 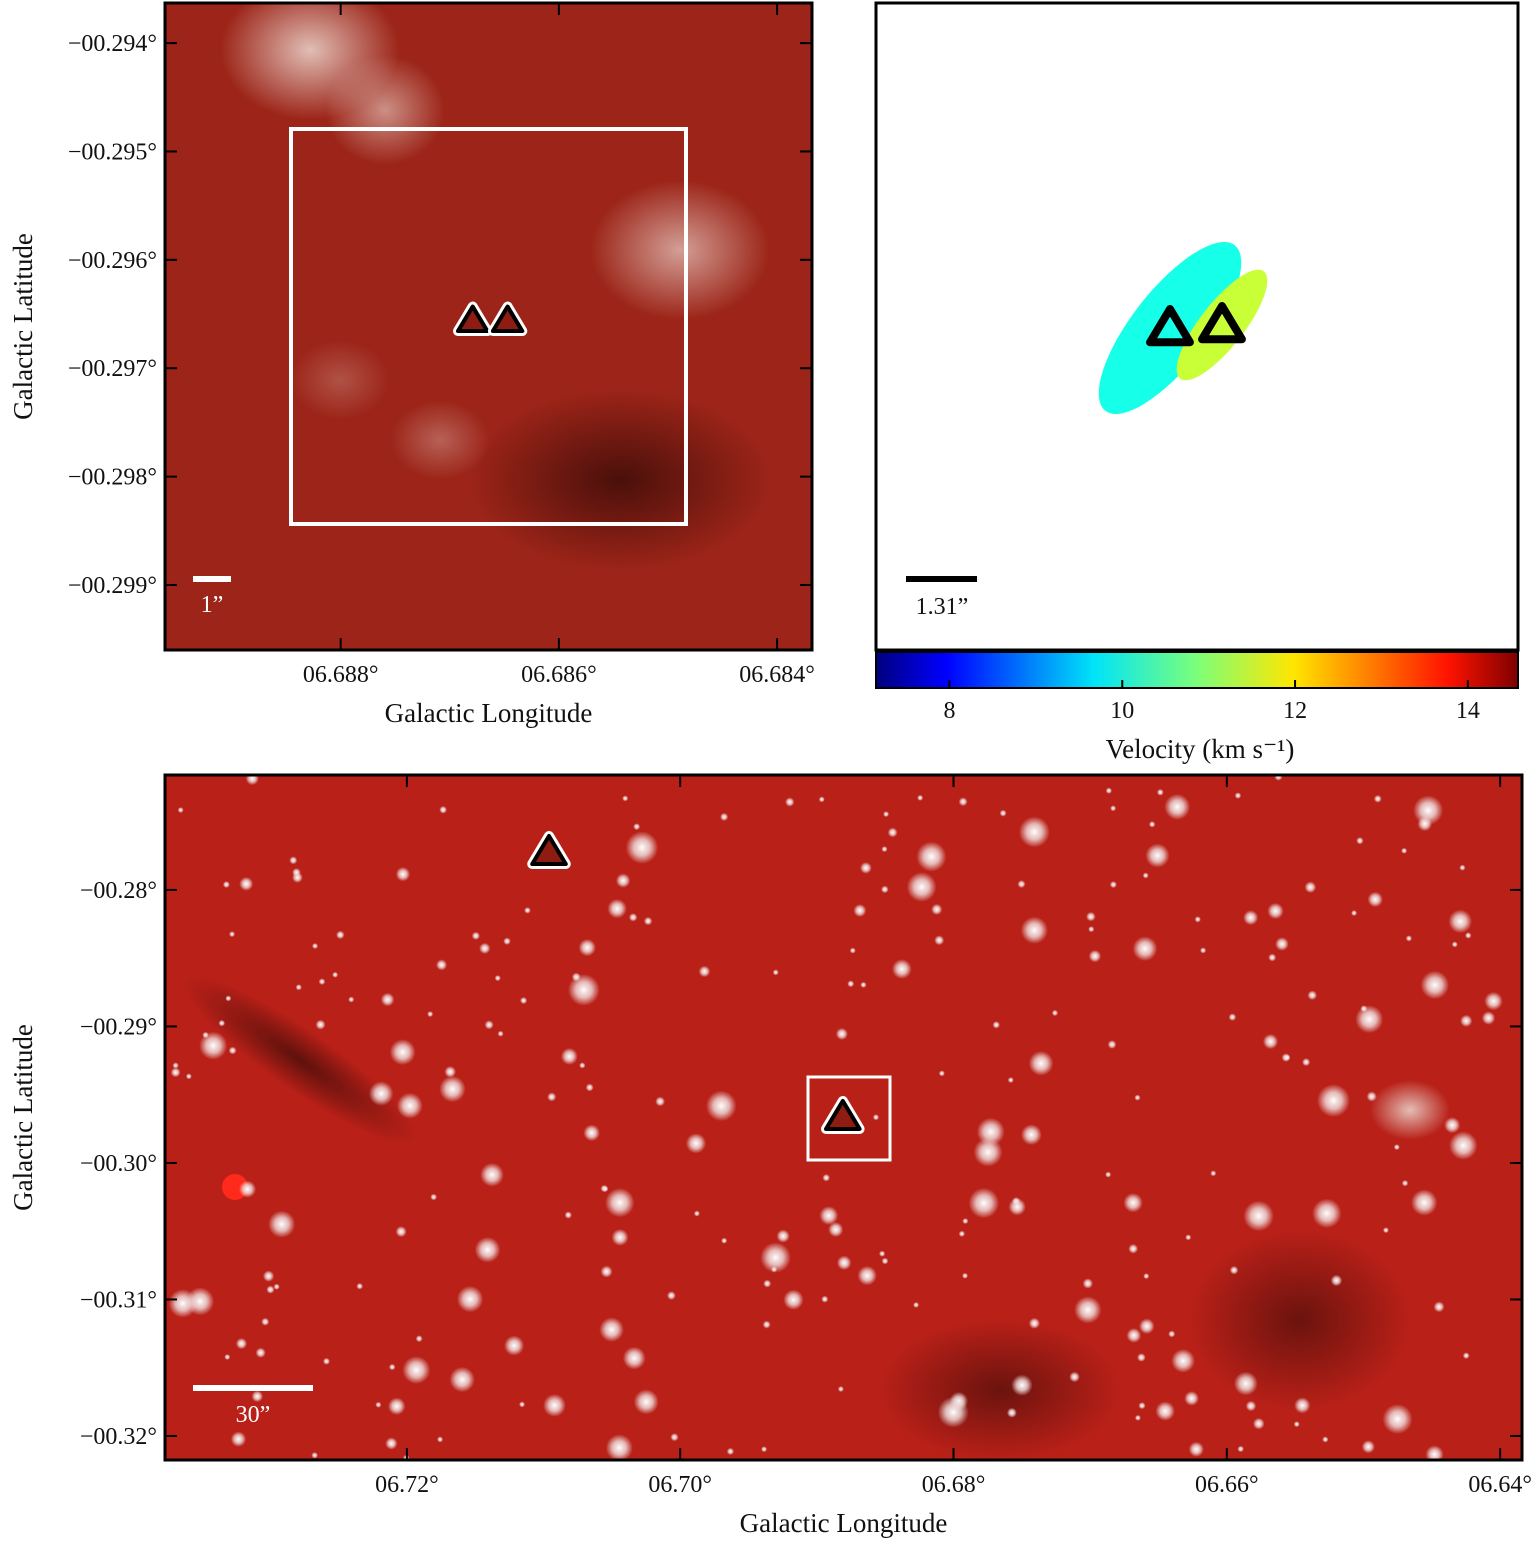 I want to click on y-tick-label: −00.30°, so click(x=118, y=1164).